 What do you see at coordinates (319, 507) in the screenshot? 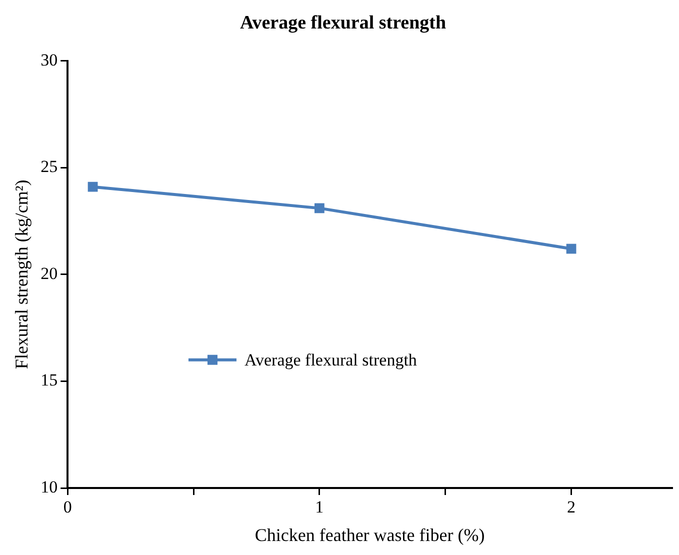
I see `x-tick-label: 1` at bounding box center [319, 507].